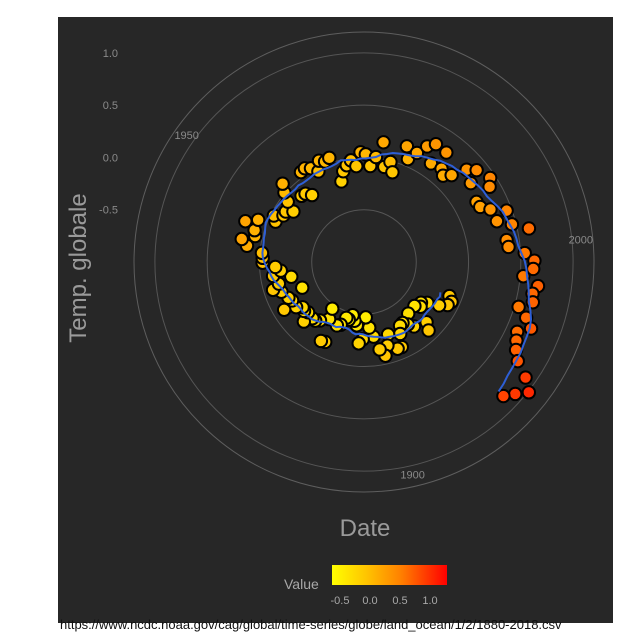  I want to click on legend-colorbar, so click(389, 575).